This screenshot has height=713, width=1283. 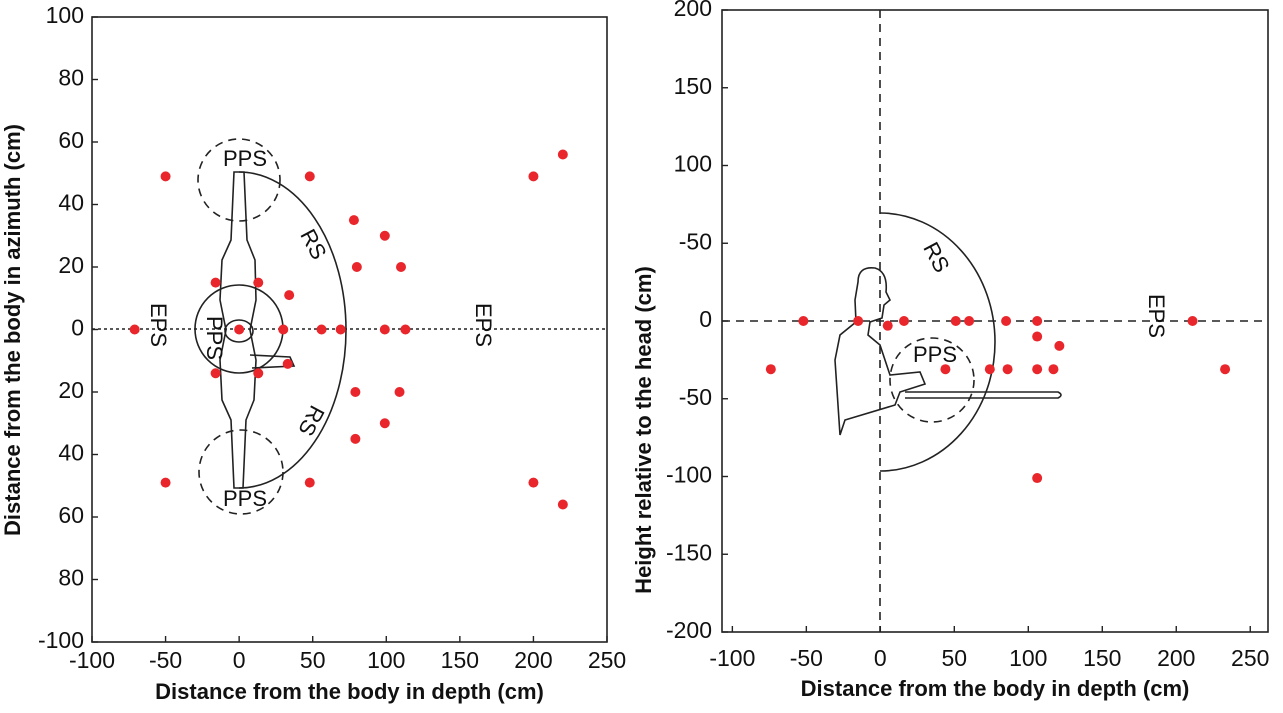 What do you see at coordinates (983, 395) in the screenshot?
I see `table` at bounding box center [983, 395].